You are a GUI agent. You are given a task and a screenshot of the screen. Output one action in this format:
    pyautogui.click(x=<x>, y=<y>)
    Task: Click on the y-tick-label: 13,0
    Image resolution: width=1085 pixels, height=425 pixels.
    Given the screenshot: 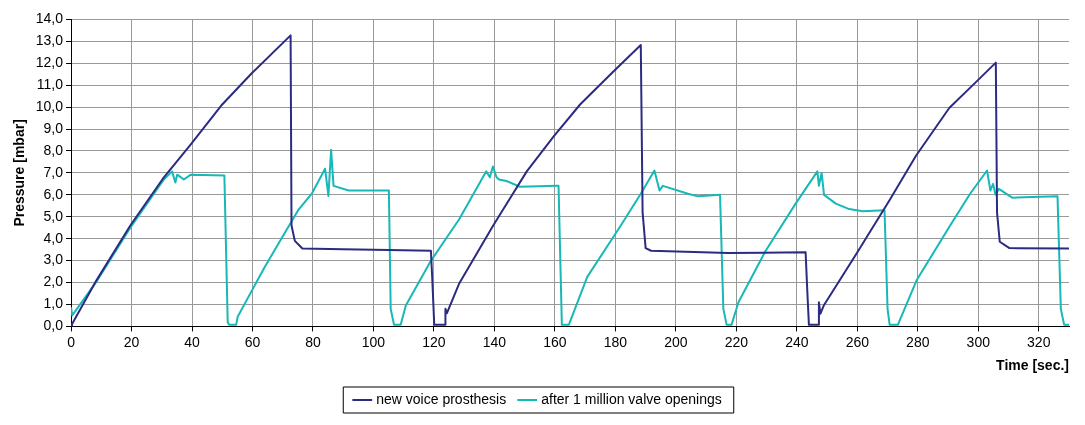 What is the action you would take?
    pyautogui.click(x=49, y=40)
    